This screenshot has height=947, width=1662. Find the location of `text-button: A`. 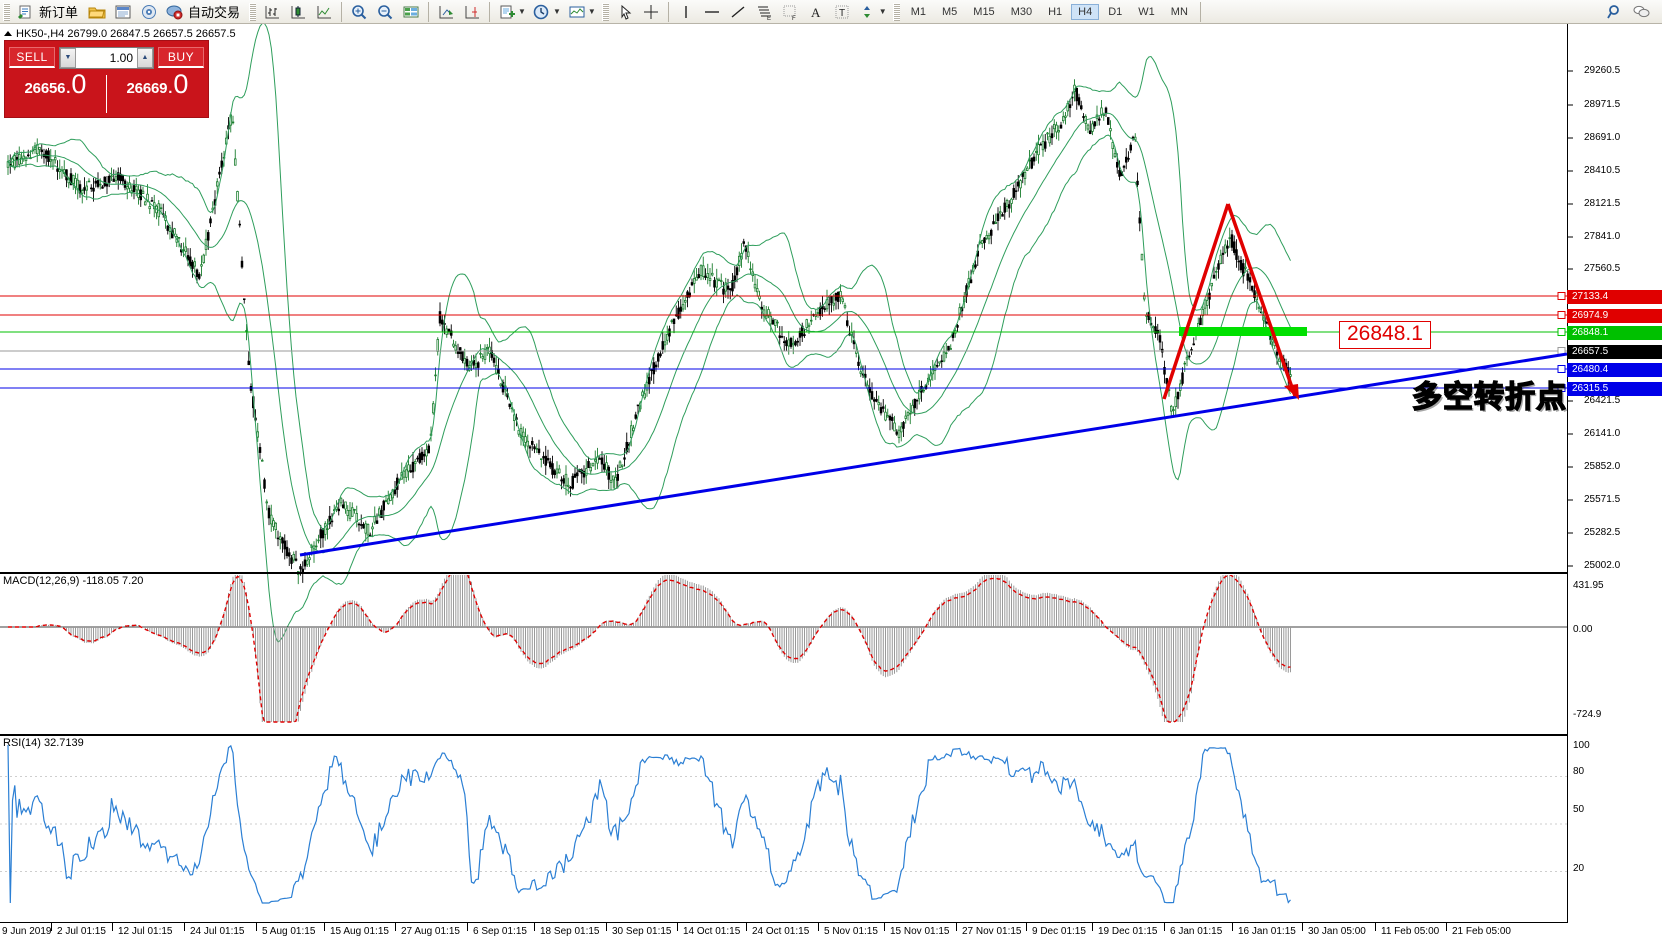

text-button: A is located at coordinates (816, 12).